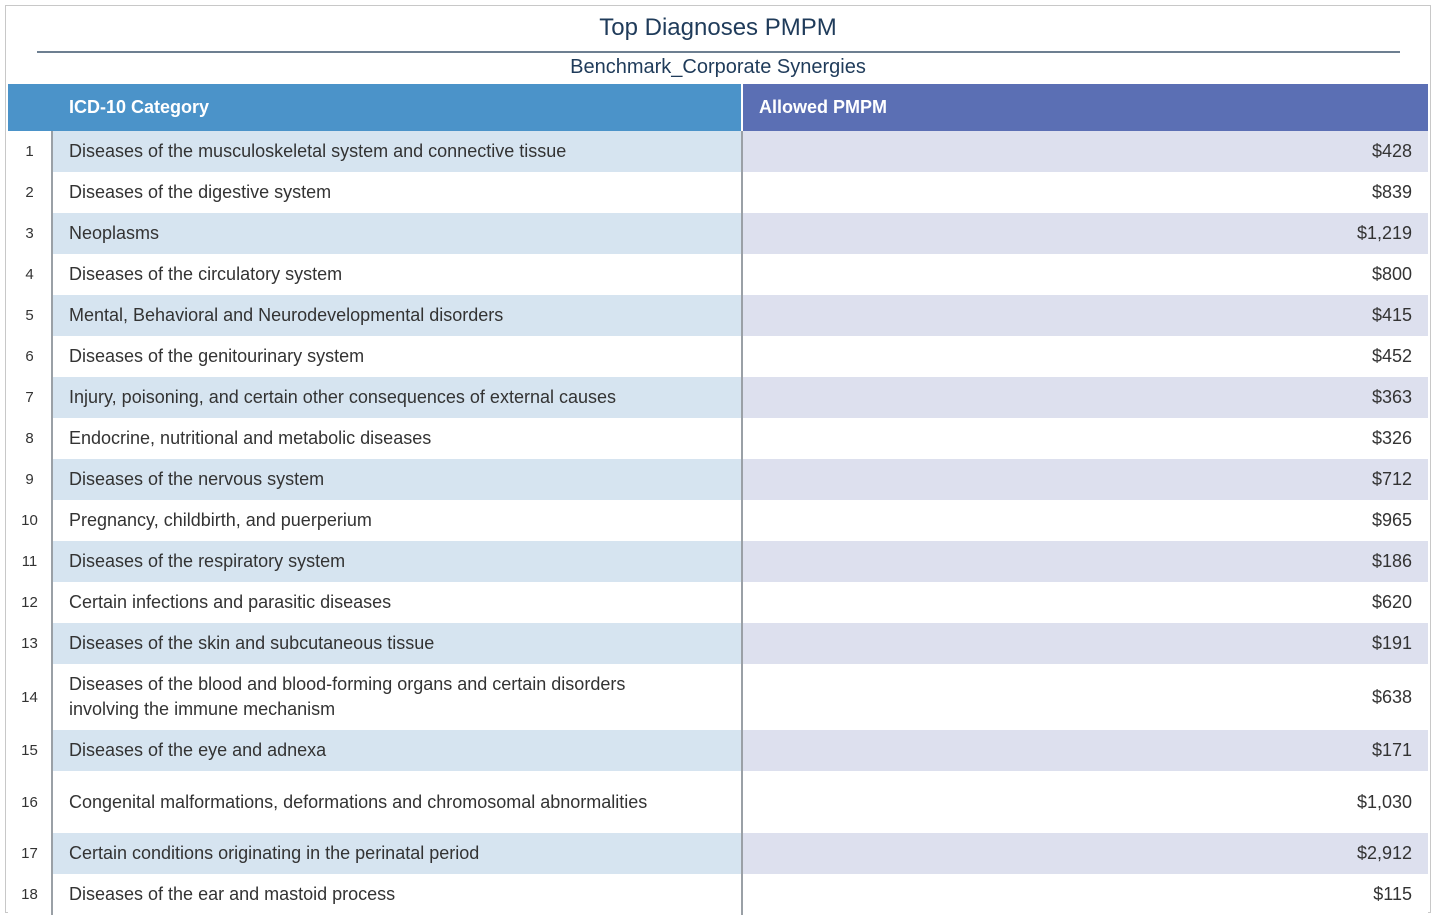 Image resolution: width=1442 pixels, height=915 pixels. Describe the element at coordinates (397, 479) in the screenshot. I see `row-category: Diseases of the nervous system` at that location.